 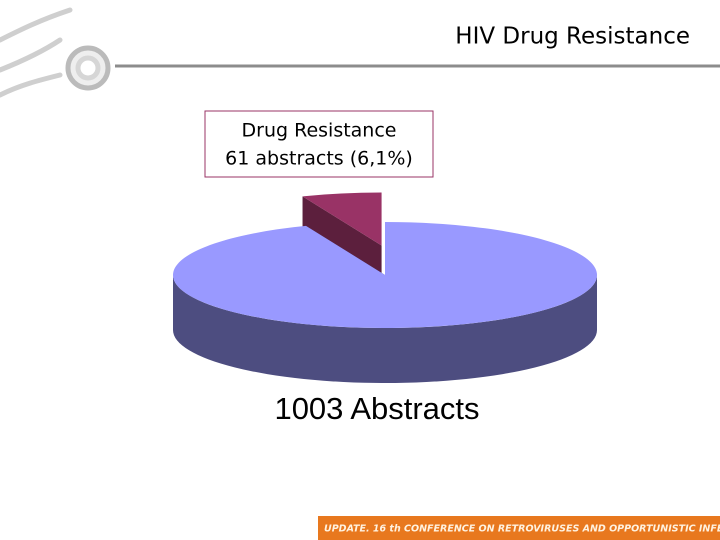 I want to click on footer-bar, so click(x=519, y=528).